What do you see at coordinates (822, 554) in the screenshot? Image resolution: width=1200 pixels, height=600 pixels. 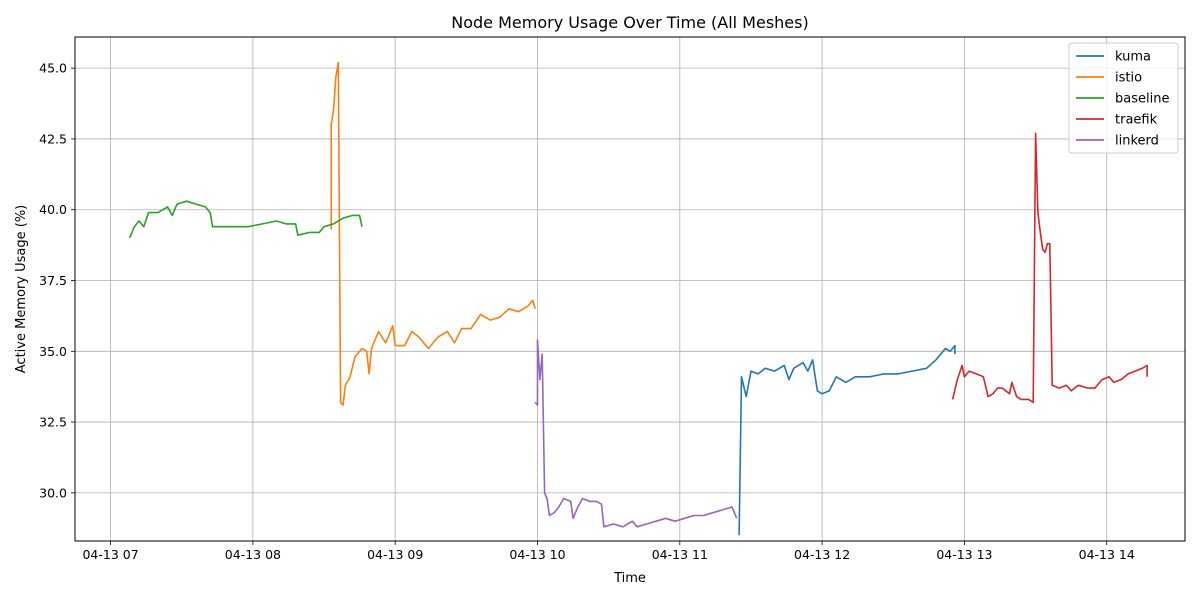 I see `x-tick-label: 04-13 12` at bounding box center [822, 554].